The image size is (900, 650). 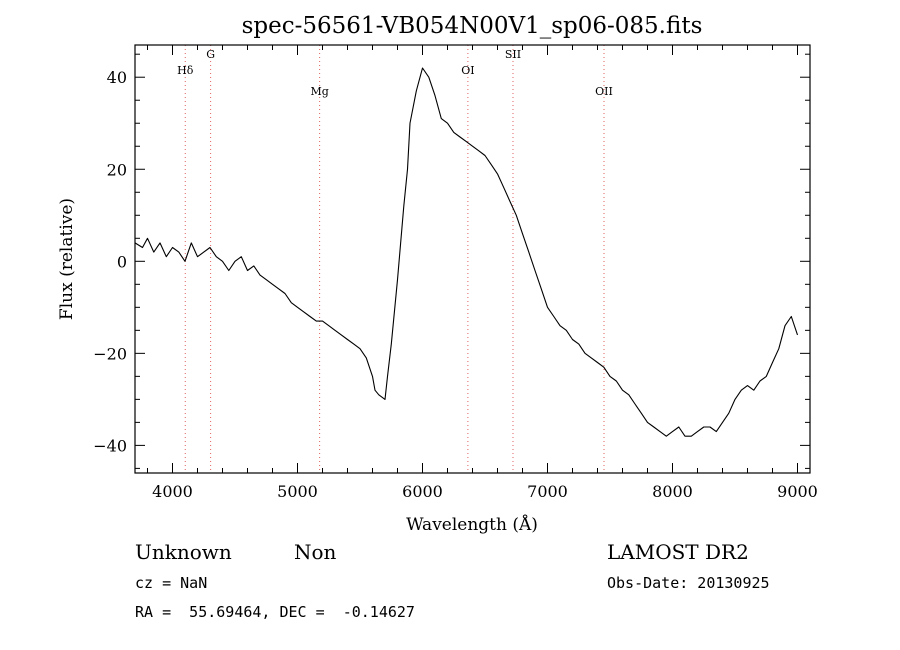 I want to click on x-tick-label: 5000, so click(x=297, y=491).